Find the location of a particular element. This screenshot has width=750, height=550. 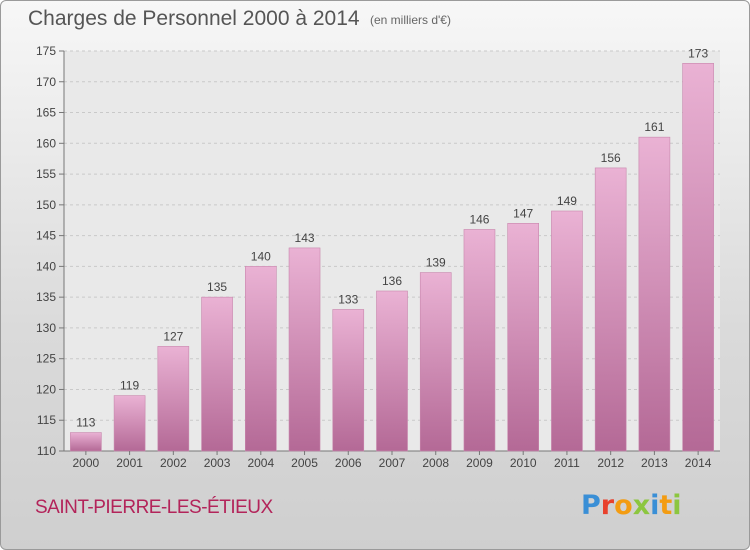

x-tick-label: 2011 is located at coordinates (567, 463).